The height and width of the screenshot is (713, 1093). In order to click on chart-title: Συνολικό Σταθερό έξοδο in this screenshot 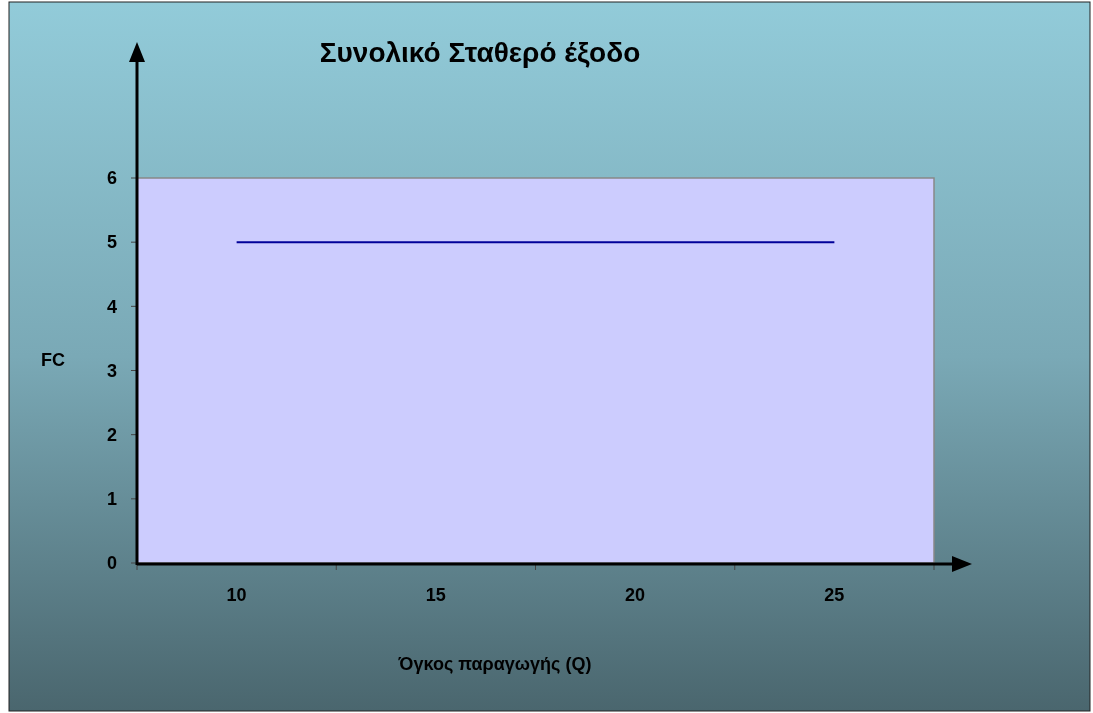, I will do `click(480, 52)`.